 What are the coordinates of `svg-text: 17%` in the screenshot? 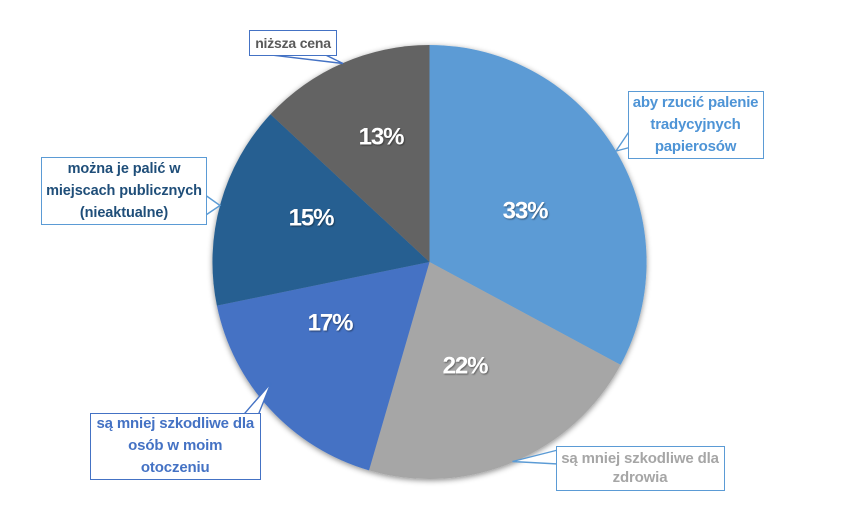 It's located at (330, 323).